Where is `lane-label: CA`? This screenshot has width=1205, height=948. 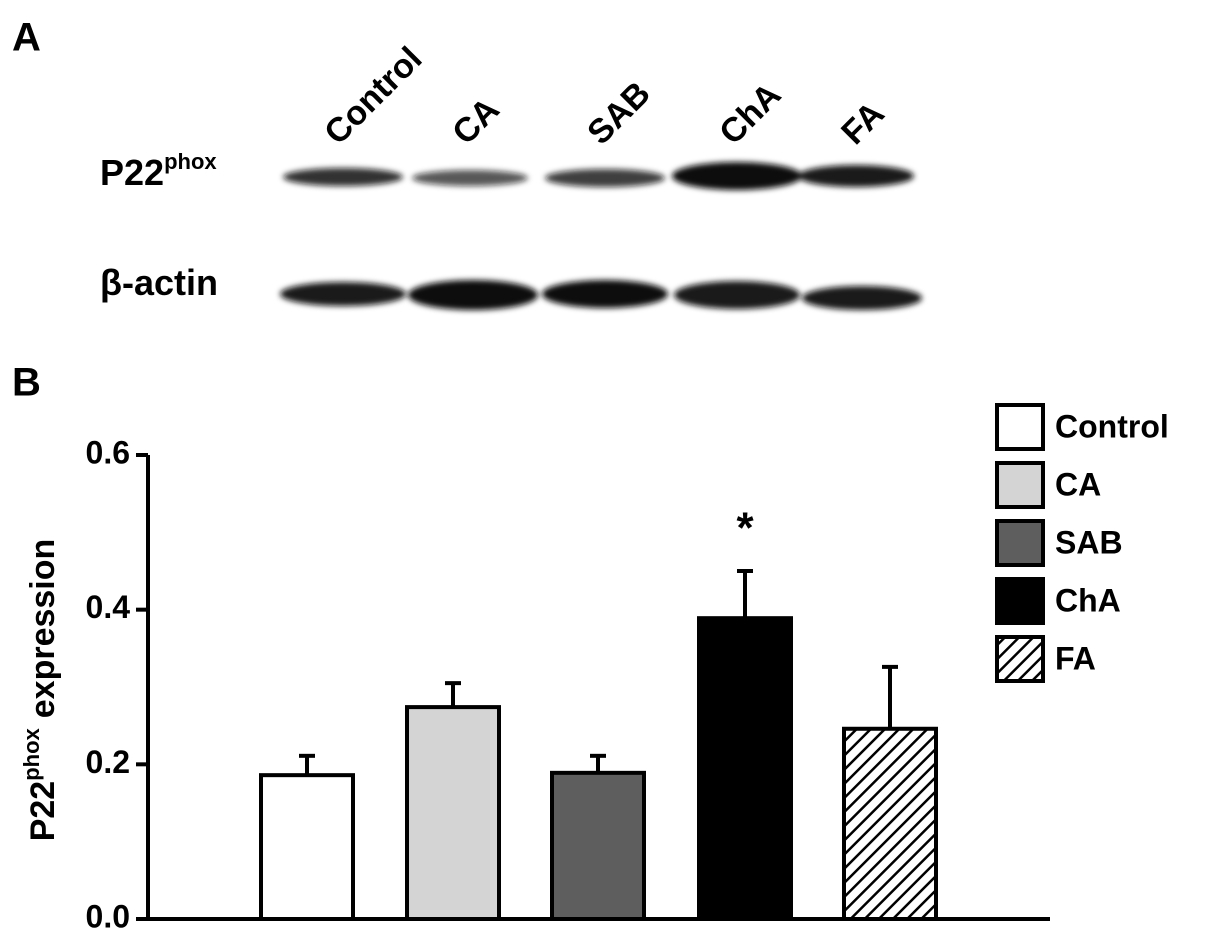
lane-label: CA is located at coordinates (476, 121).